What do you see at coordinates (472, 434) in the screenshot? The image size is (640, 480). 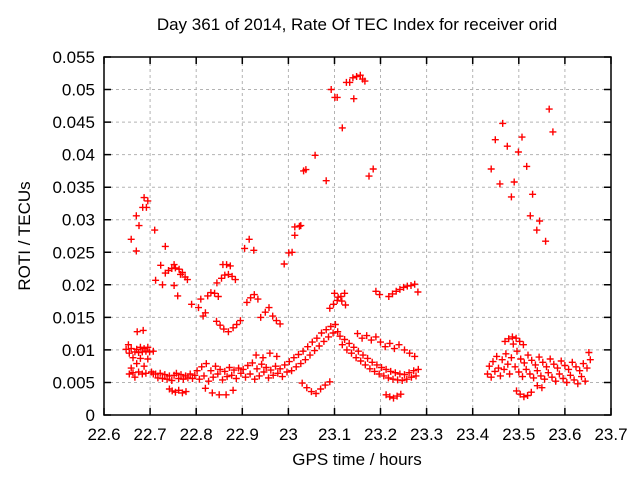 I see `x-tick-label: 23.4` at bounding box center [472, 434].